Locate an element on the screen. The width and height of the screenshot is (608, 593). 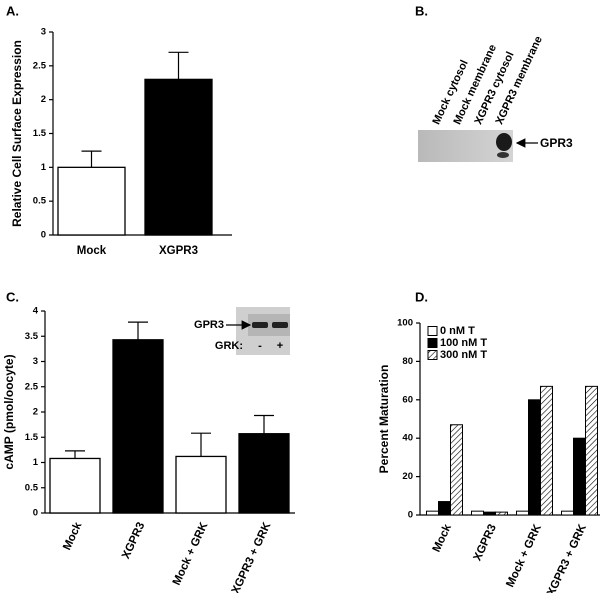
legend-label: 100 nM T is located at coordinates (463, 343).